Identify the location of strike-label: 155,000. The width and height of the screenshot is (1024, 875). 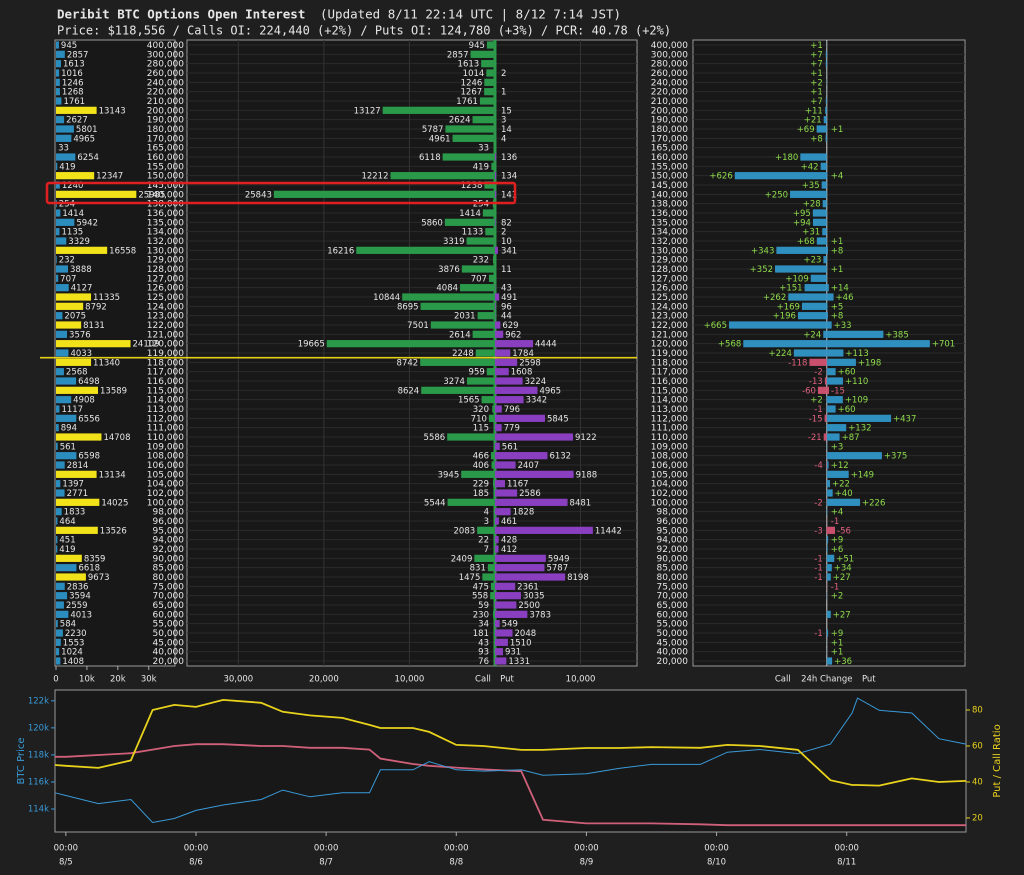
(669, 167).